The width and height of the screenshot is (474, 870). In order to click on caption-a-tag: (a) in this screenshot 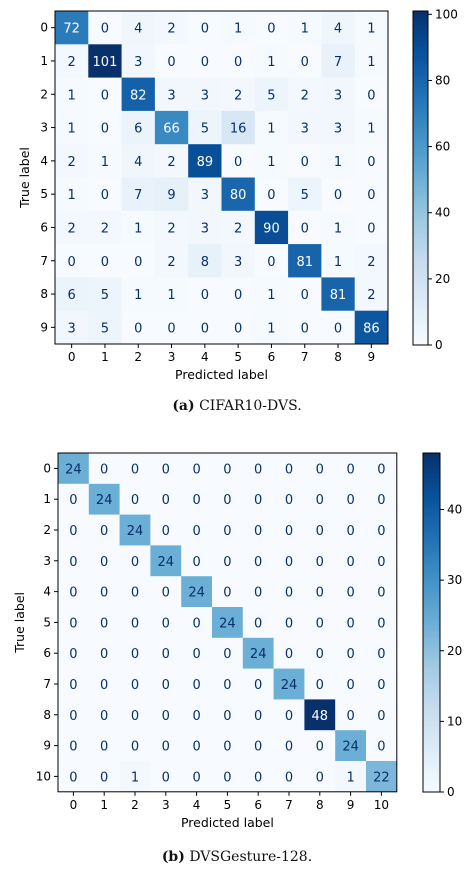, I will do `click(183, 406)`.